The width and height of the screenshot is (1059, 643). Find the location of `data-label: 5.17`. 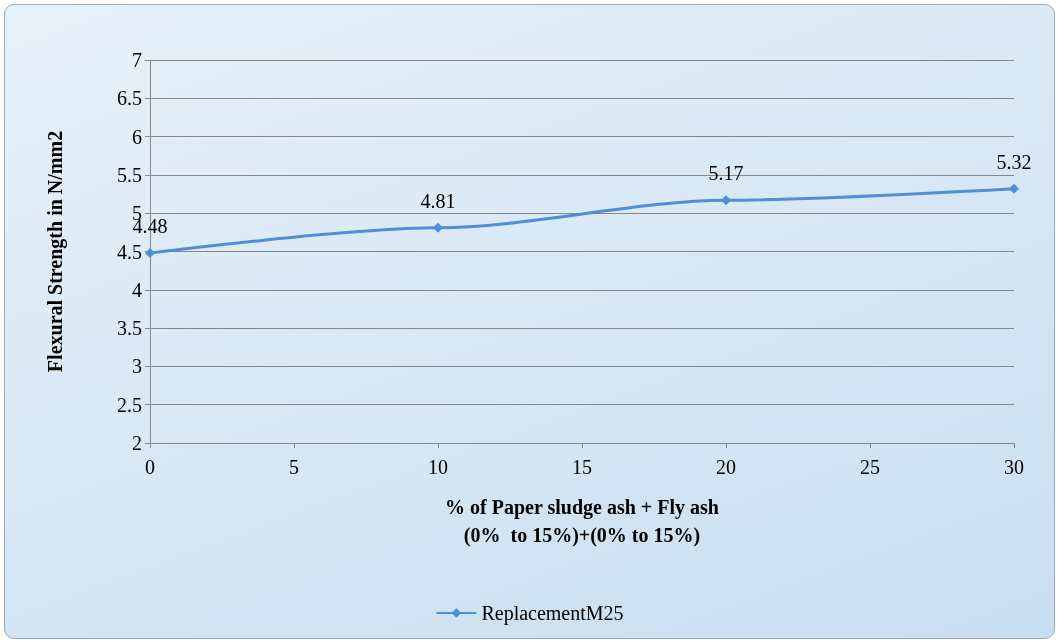

data-label: 5.17 is located at coordinates (726, 173).